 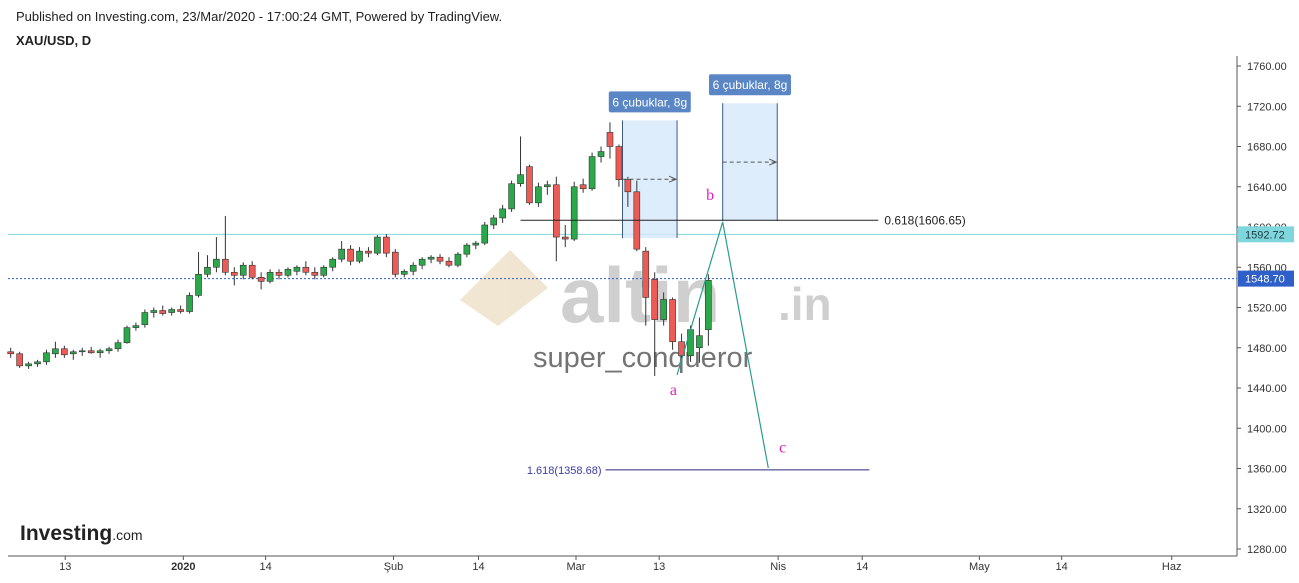 What do you see at coordinates (1267, 429) in the screenshot?
I see `y-tick-label: 1400.00` at bounding box center [1267, 429].